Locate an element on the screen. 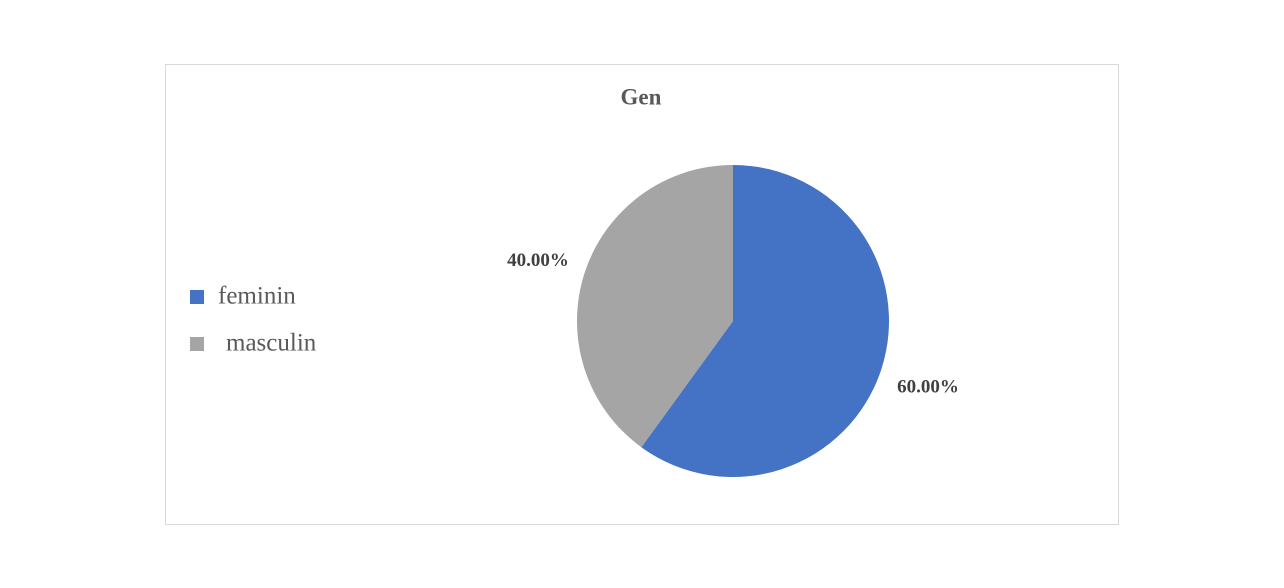  legend-label: masculin is located at coordinates (271, 343).